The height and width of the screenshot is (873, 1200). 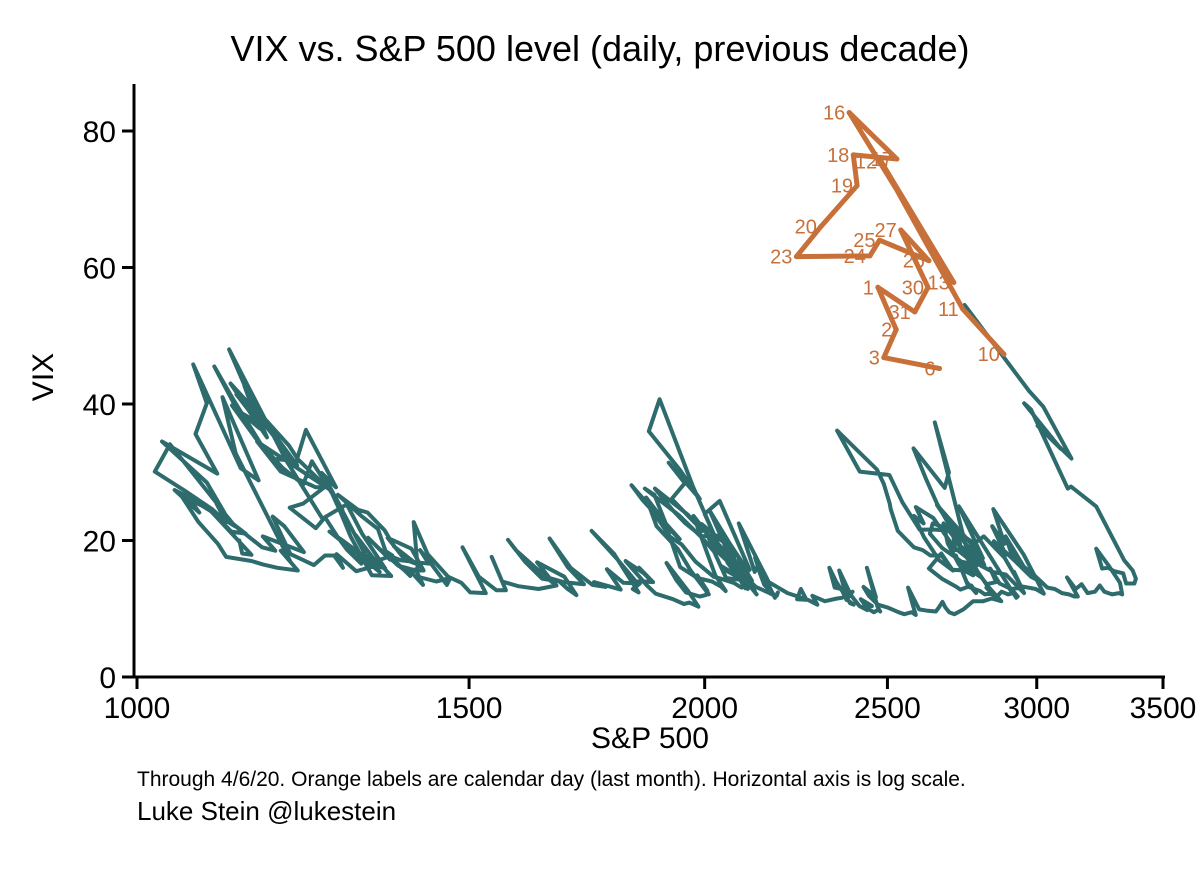 What do you see at coordinates (267, 811) in the screenshot?
I see `footnote-attribution: Luke Stein @lukestein` at bounding box center [267, 811].